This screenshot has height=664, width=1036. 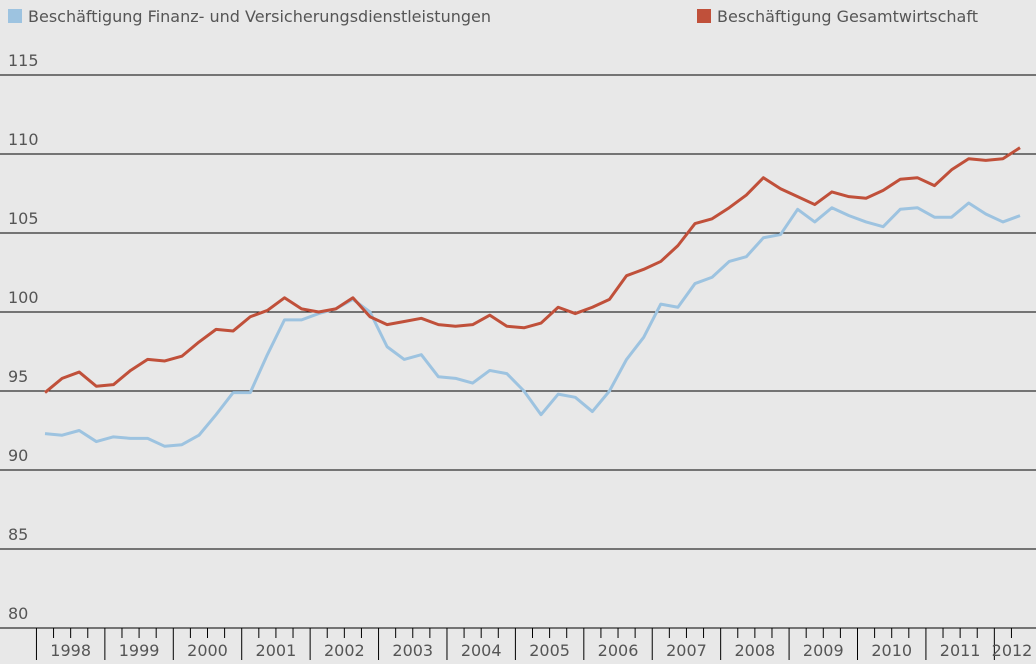 What do you see at coordinates (23, 139) in the screenshot?
I see `y-tick-label: 110` at bounding box center [23, 139].